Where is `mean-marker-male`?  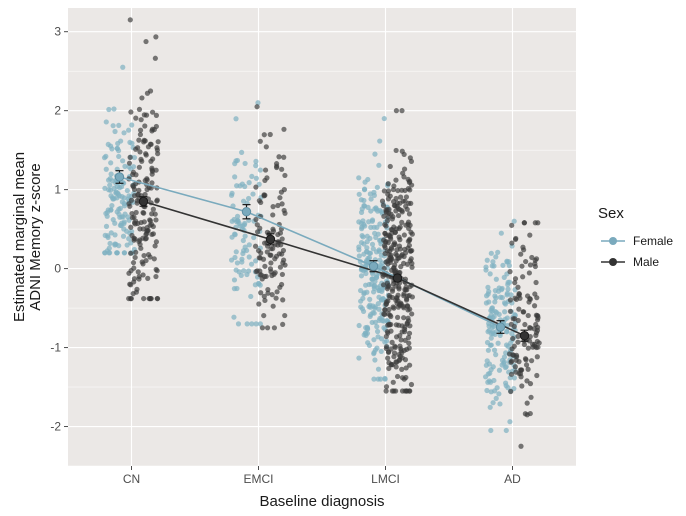
mean-marker-male is located at coordinates (524, 335).